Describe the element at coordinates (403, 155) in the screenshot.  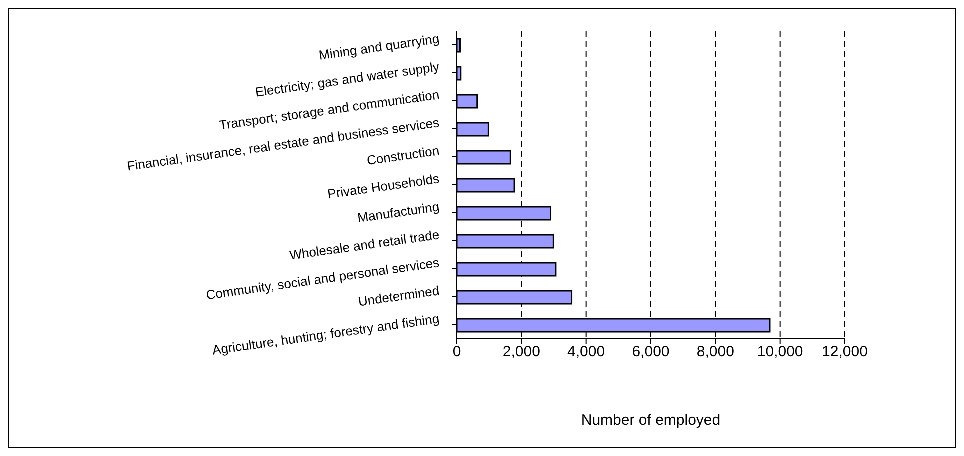
I see `y-tick-label: Construction` at that location.